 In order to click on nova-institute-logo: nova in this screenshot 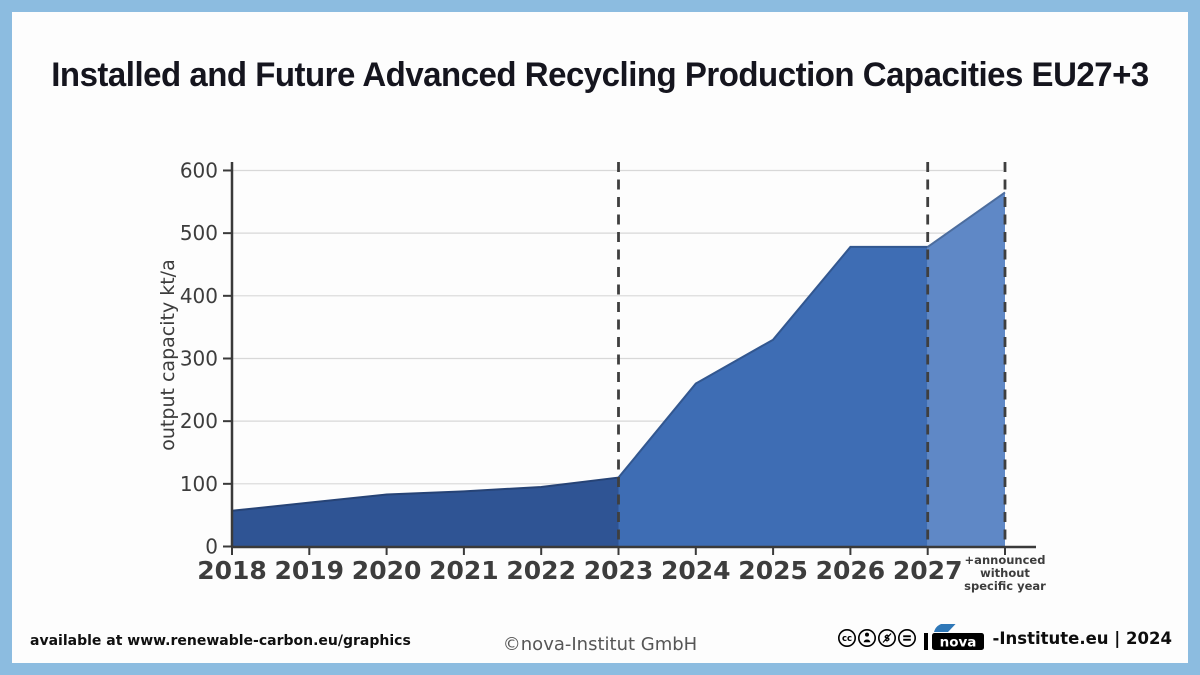, I will do `click(953, 637)`.